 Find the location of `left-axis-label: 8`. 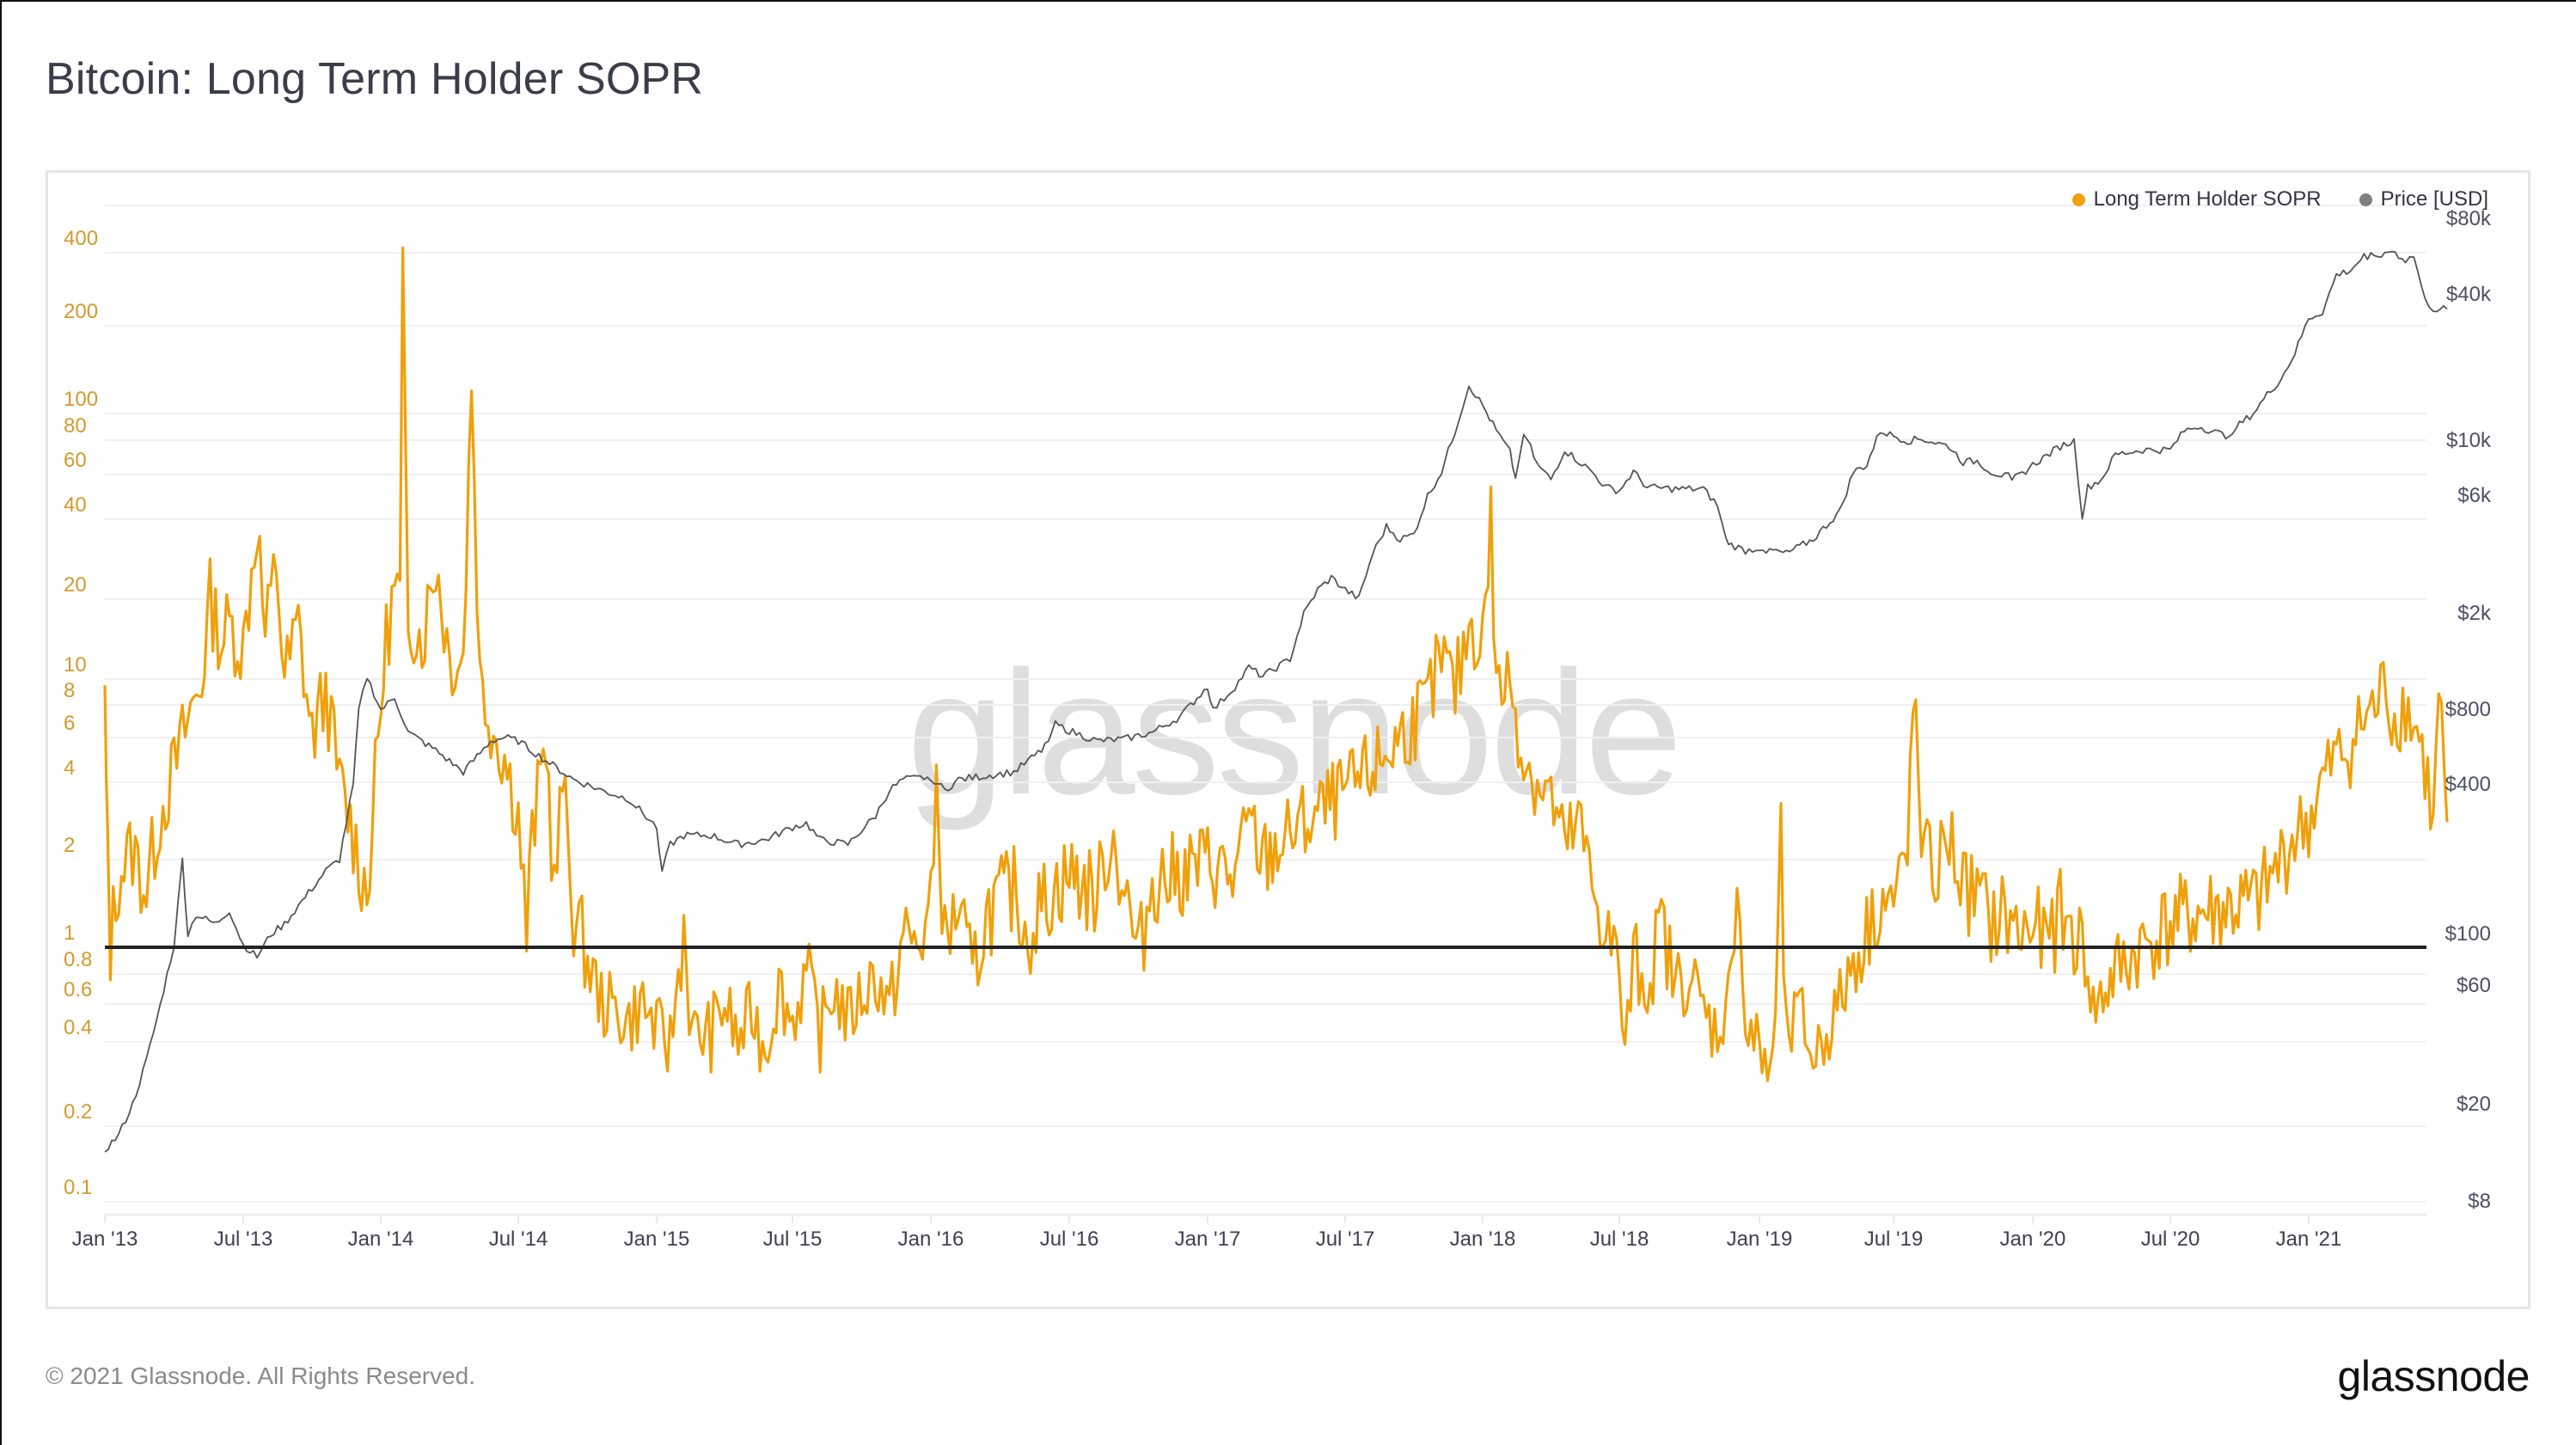

left-axis-label: 8 is located at coordinates (70, 690).